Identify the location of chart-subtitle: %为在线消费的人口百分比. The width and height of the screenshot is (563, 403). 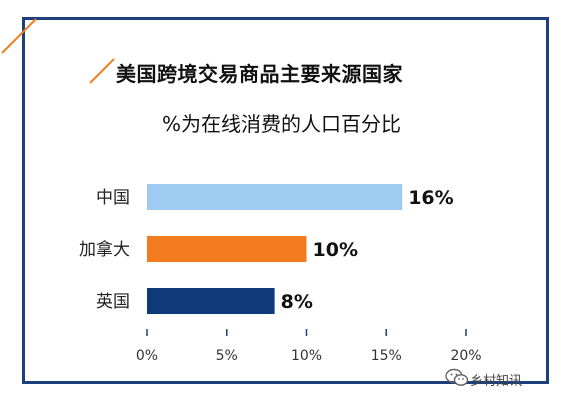
(281, 124).